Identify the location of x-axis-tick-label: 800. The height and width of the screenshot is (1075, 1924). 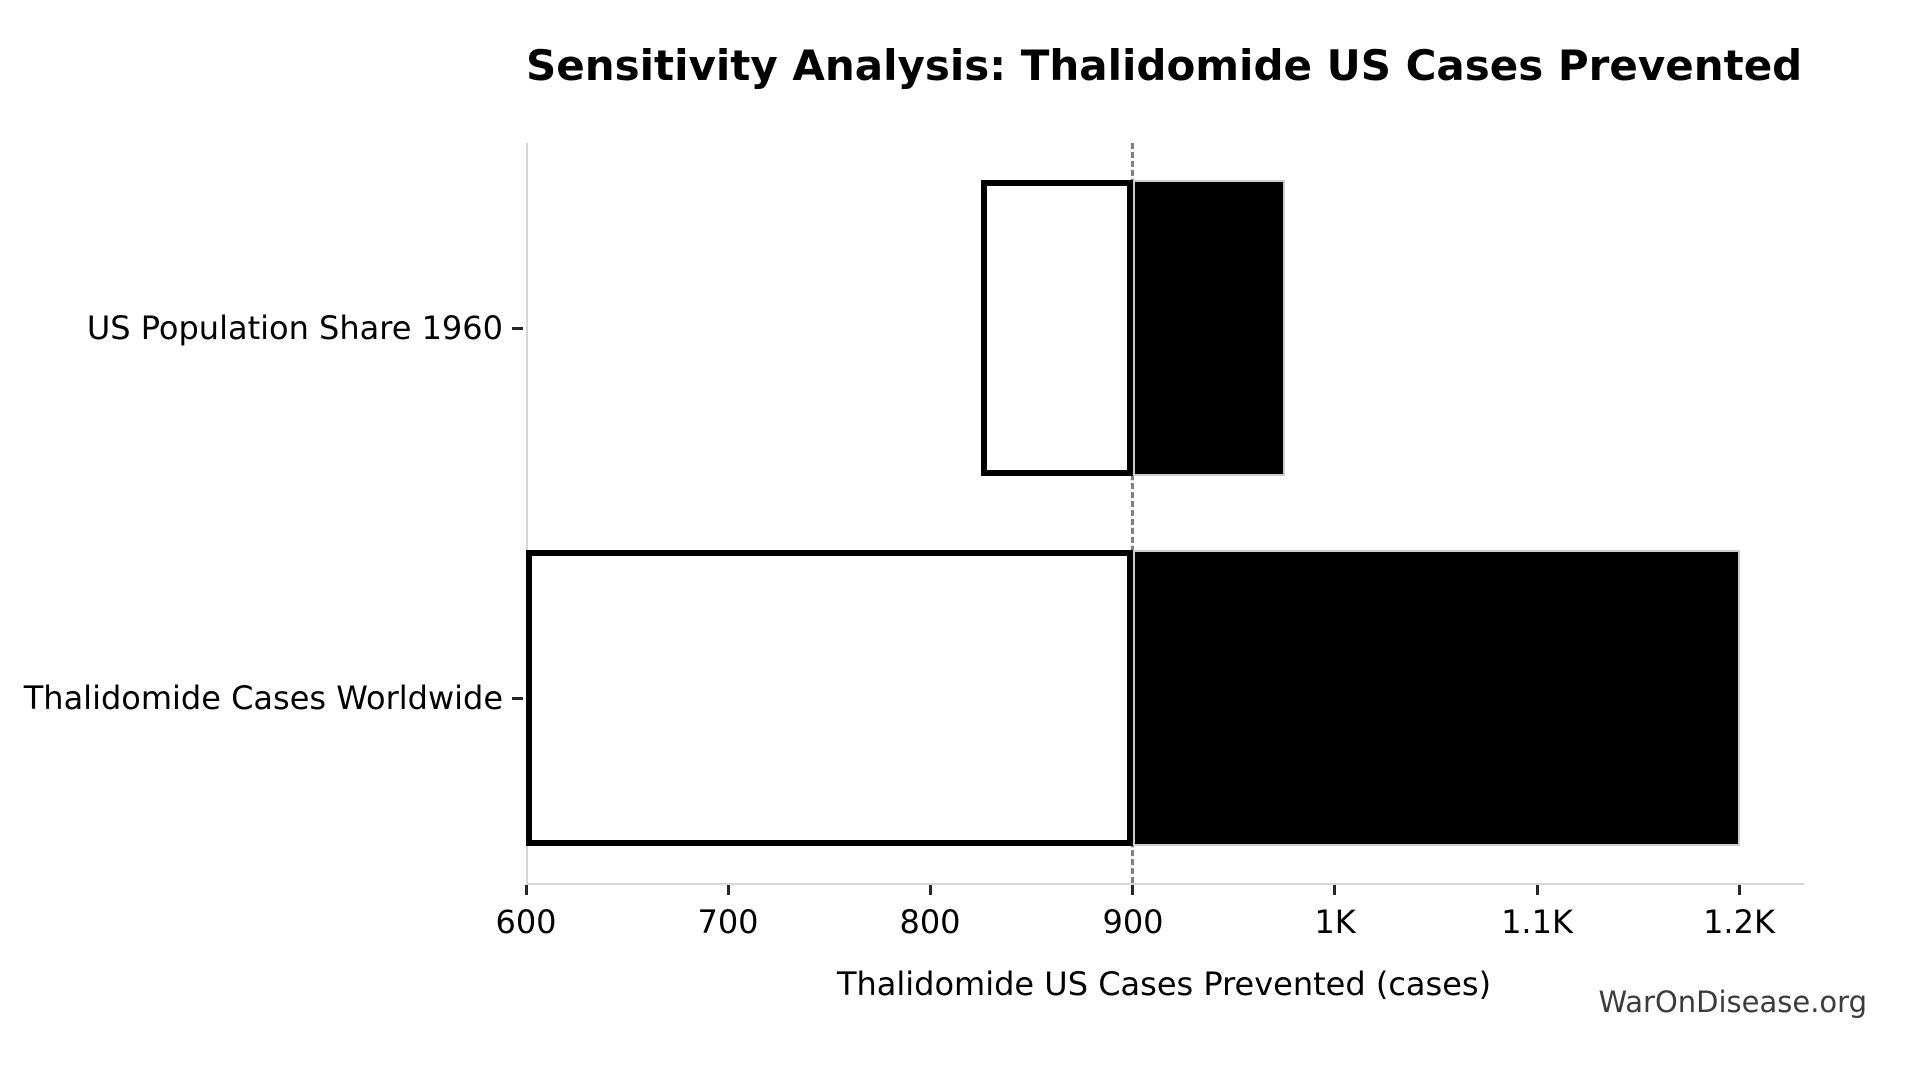
(930, 922).